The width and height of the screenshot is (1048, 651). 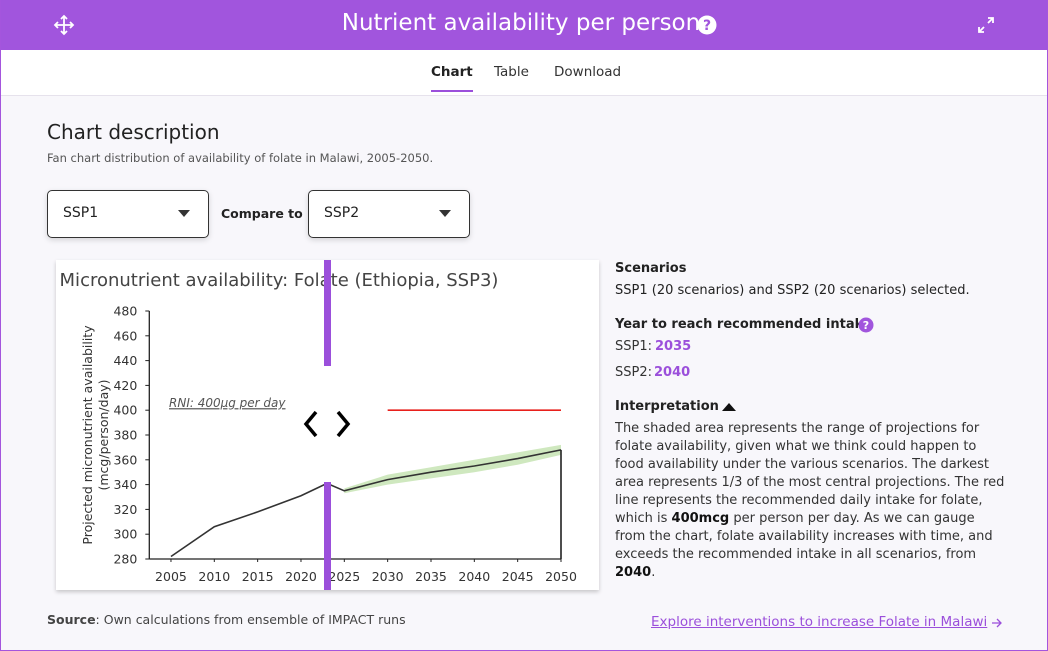 What do you see at coordinates (366, 503) in the screenshot?
I see `line` at bounding box center [366, 503].